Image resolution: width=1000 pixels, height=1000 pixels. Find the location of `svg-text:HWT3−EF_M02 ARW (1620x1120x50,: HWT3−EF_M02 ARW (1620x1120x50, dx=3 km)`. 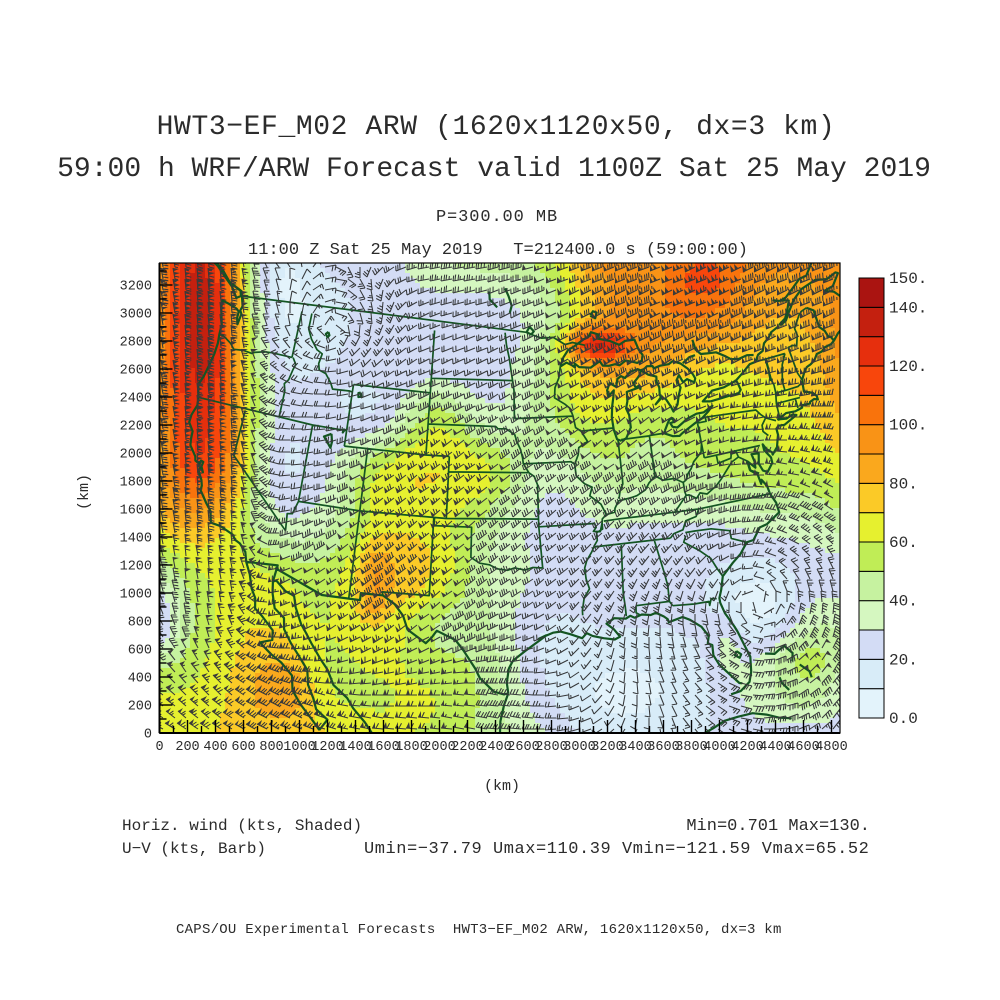

svg-text:HWT3−EF_M02 ARW (1620x1120x50,: HWT3−EF_M02 ARW (1620x1120x50, dx=3 km) is located at coordinates (496, 127).